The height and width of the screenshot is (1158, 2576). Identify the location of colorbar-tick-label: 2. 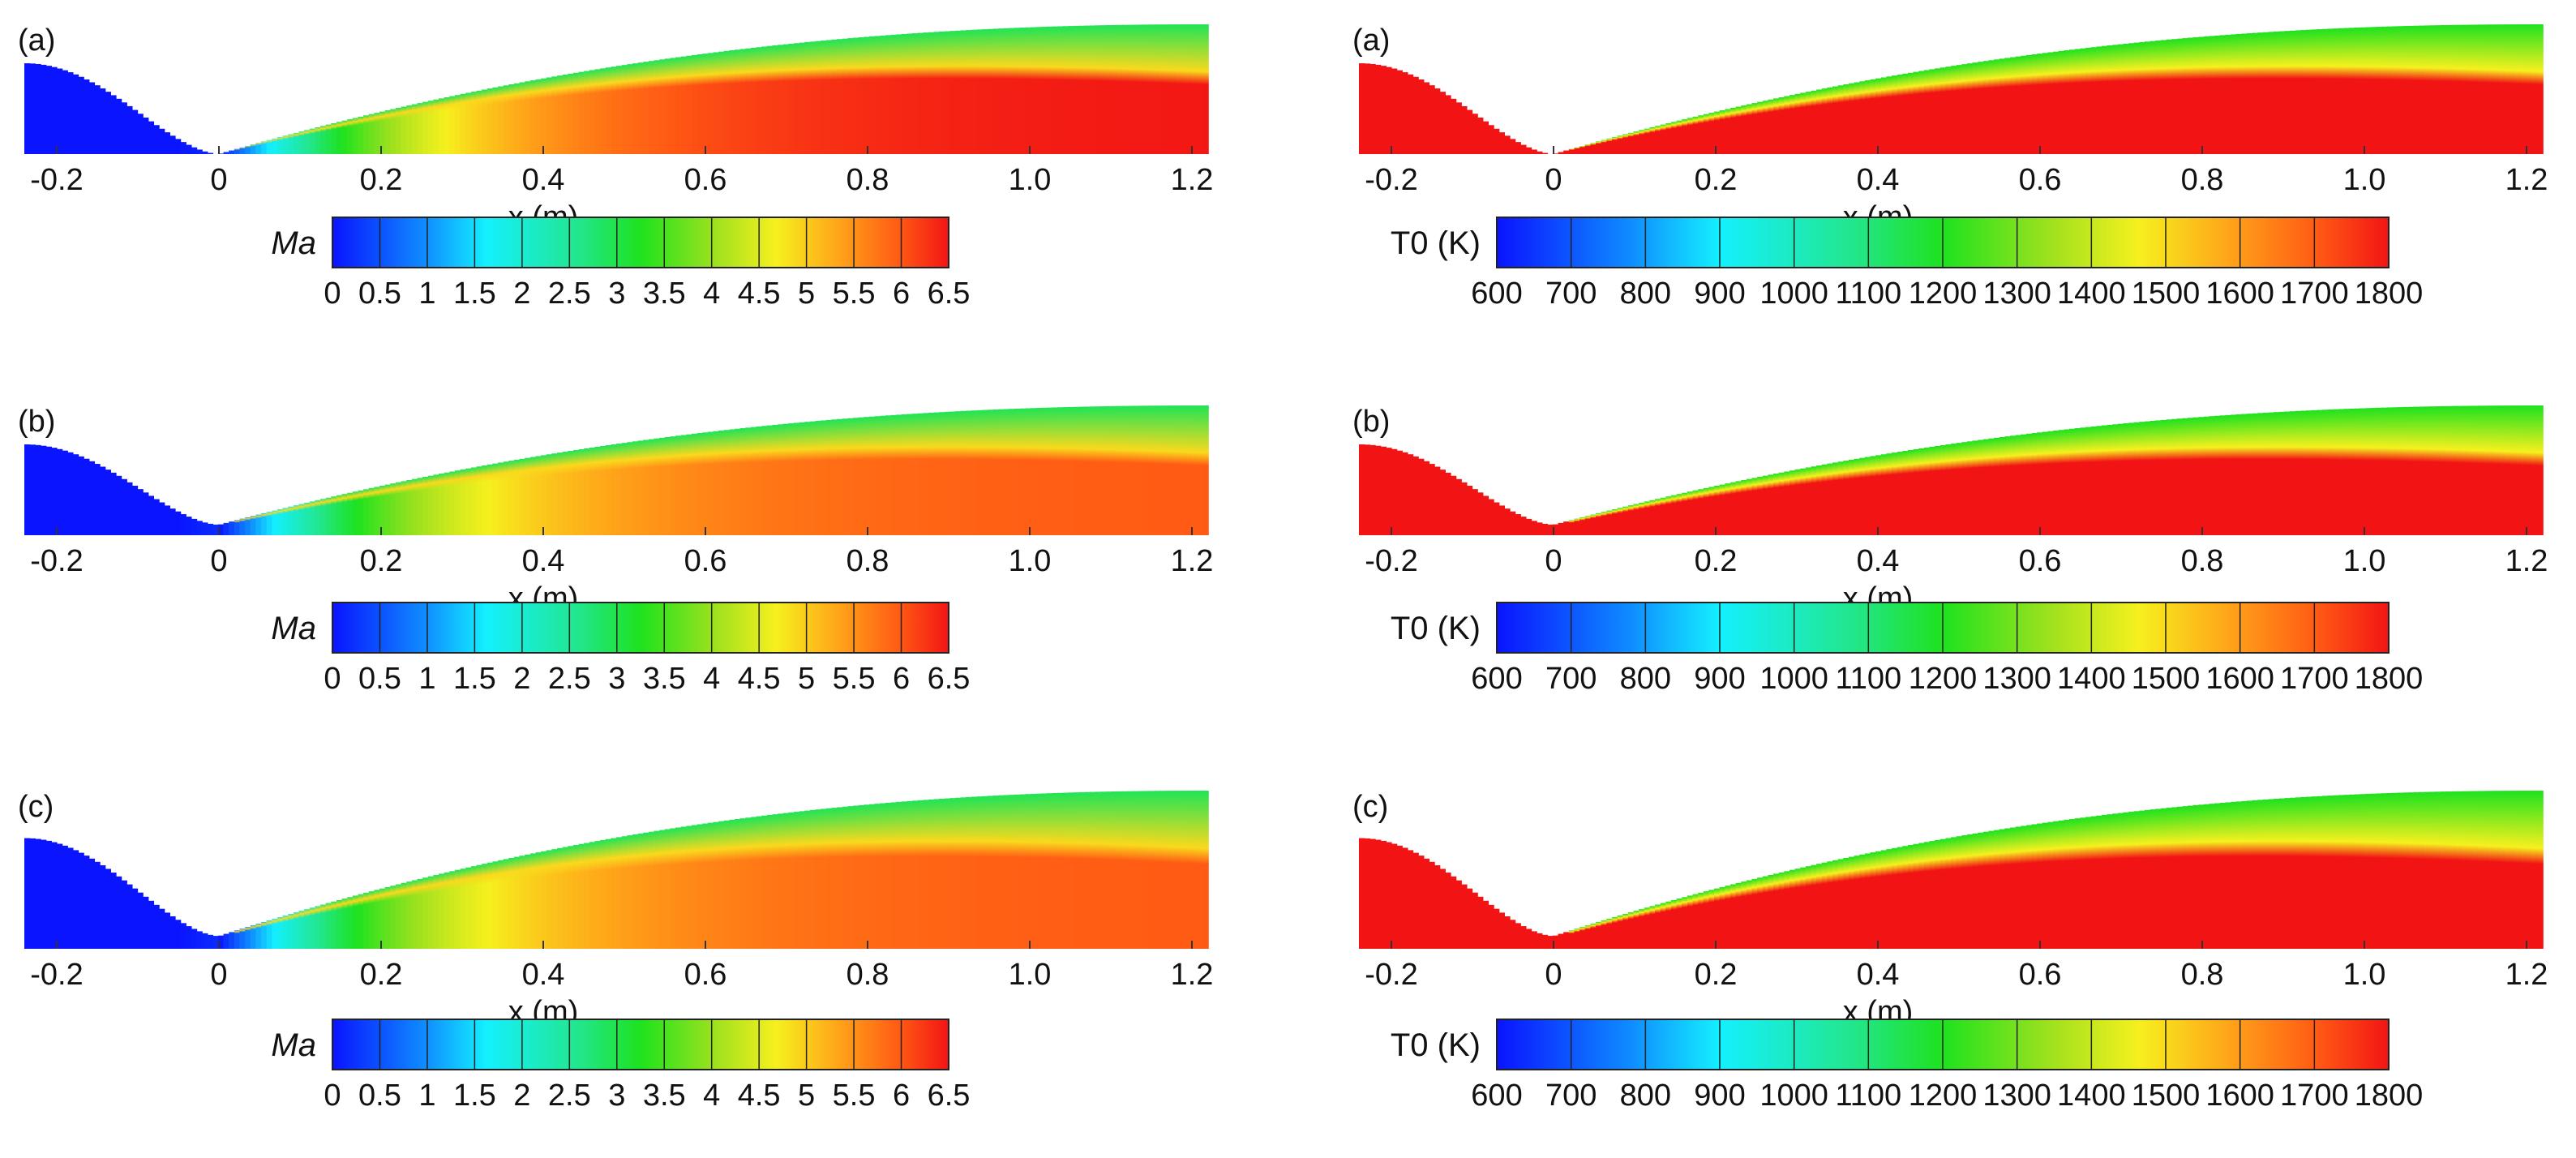
(521, 679).